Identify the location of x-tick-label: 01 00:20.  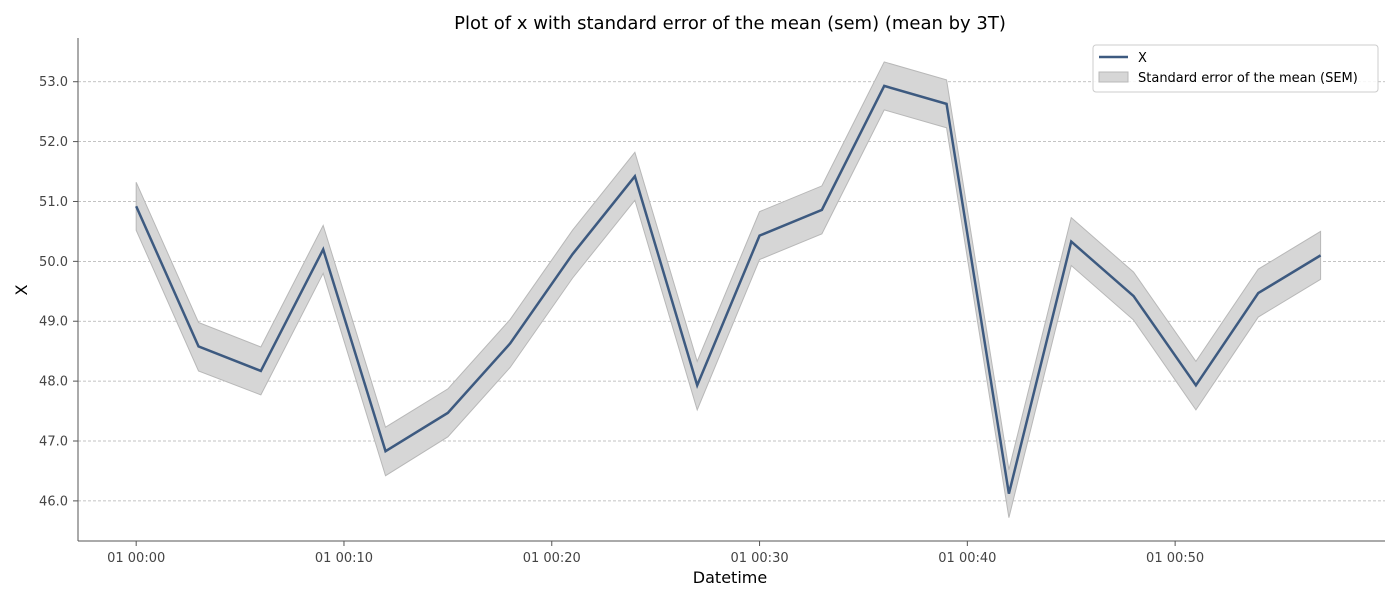
(552, 558).